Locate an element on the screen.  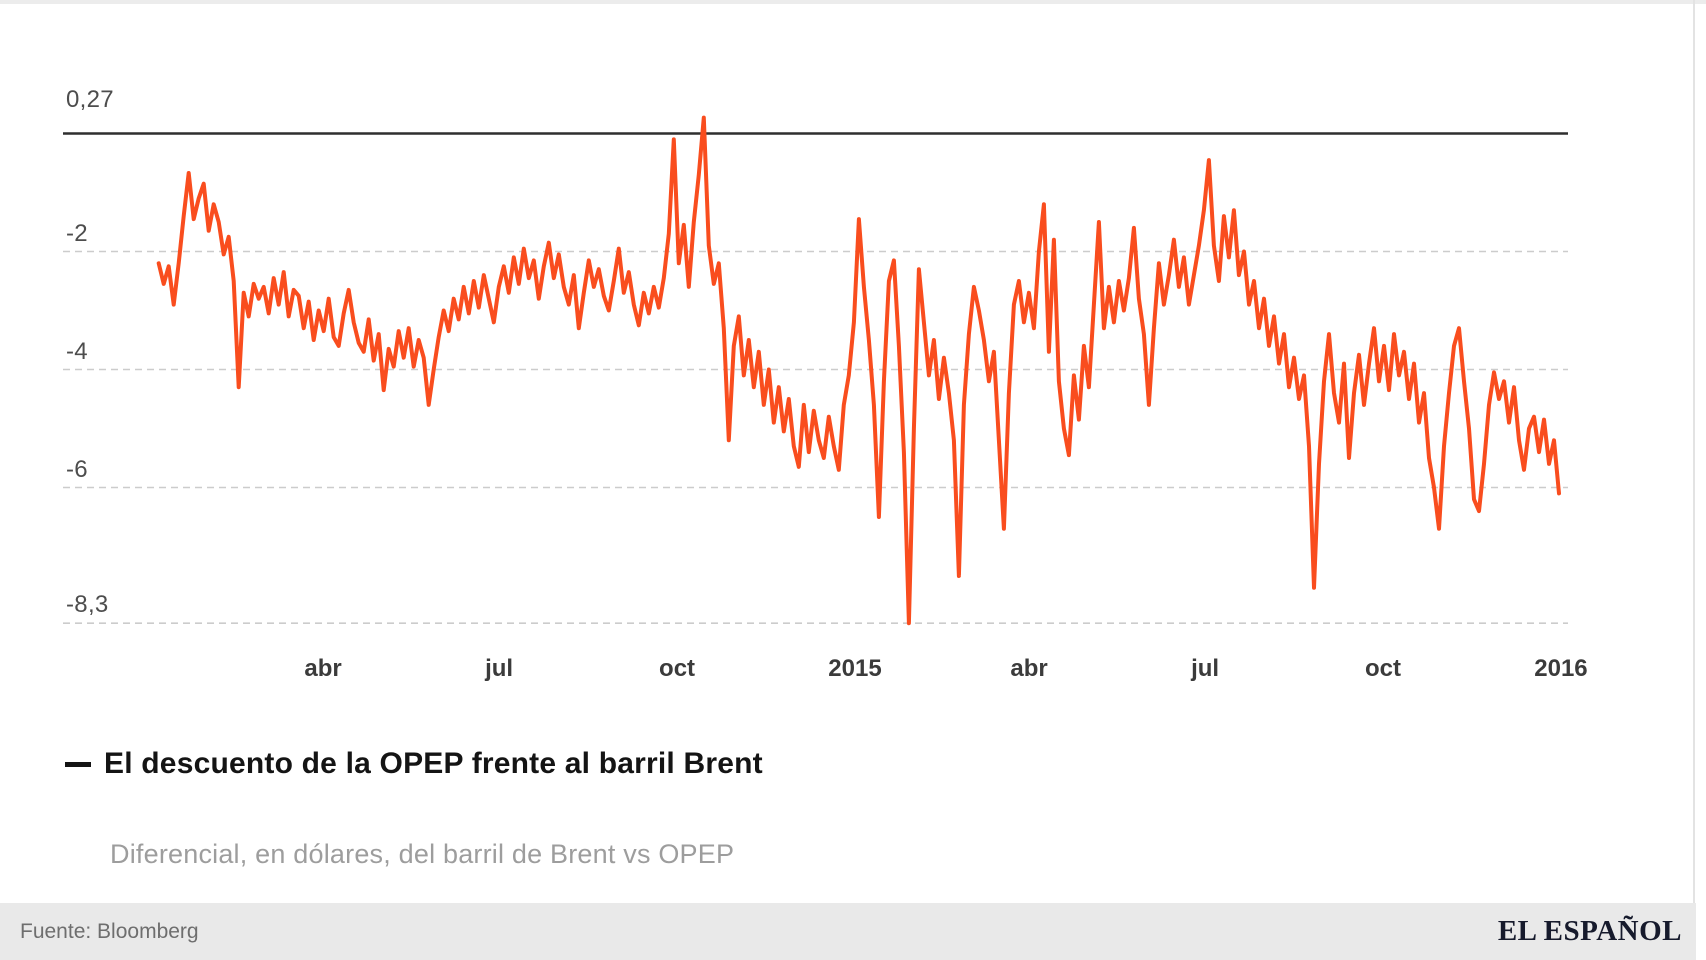
source-label: Fuente: Bloomberg is located at coordinates (109, 931).